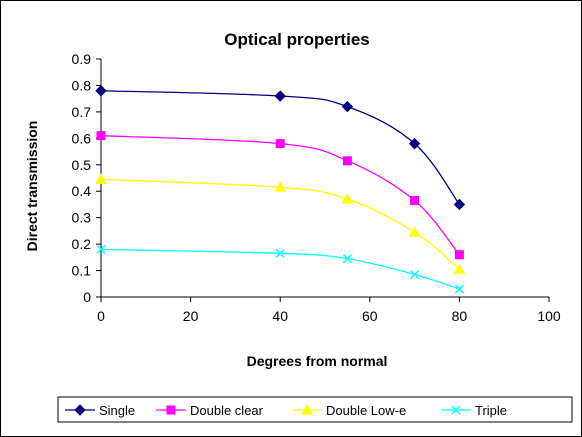 The height and width of the screenshot is (437, 582). What do you see at coordinates (171, 410) in the screenshot?
I see `legend-marker-double-clear` at bounding box center [171, 410].